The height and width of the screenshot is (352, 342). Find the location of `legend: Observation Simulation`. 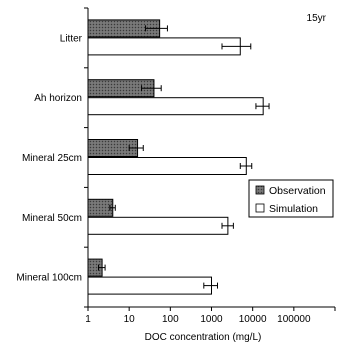

legend: Observation Simulation is located at coordinates (291, 198).